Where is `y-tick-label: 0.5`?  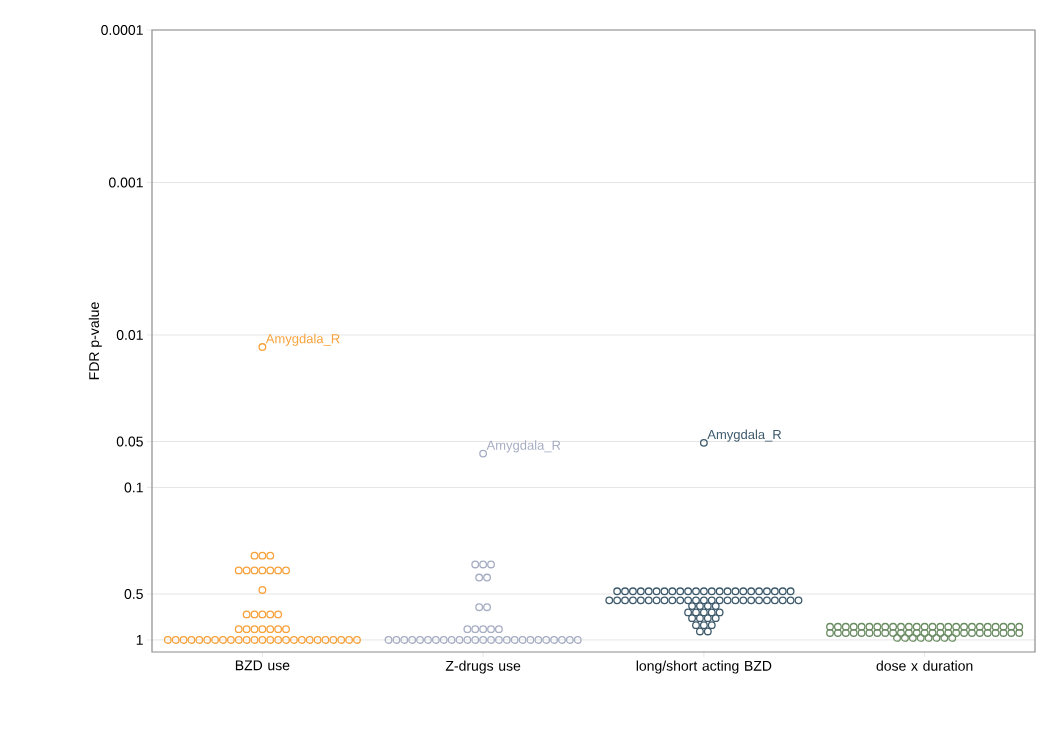 y-tick-label: 0.5 is located at coordinates (133, 594).